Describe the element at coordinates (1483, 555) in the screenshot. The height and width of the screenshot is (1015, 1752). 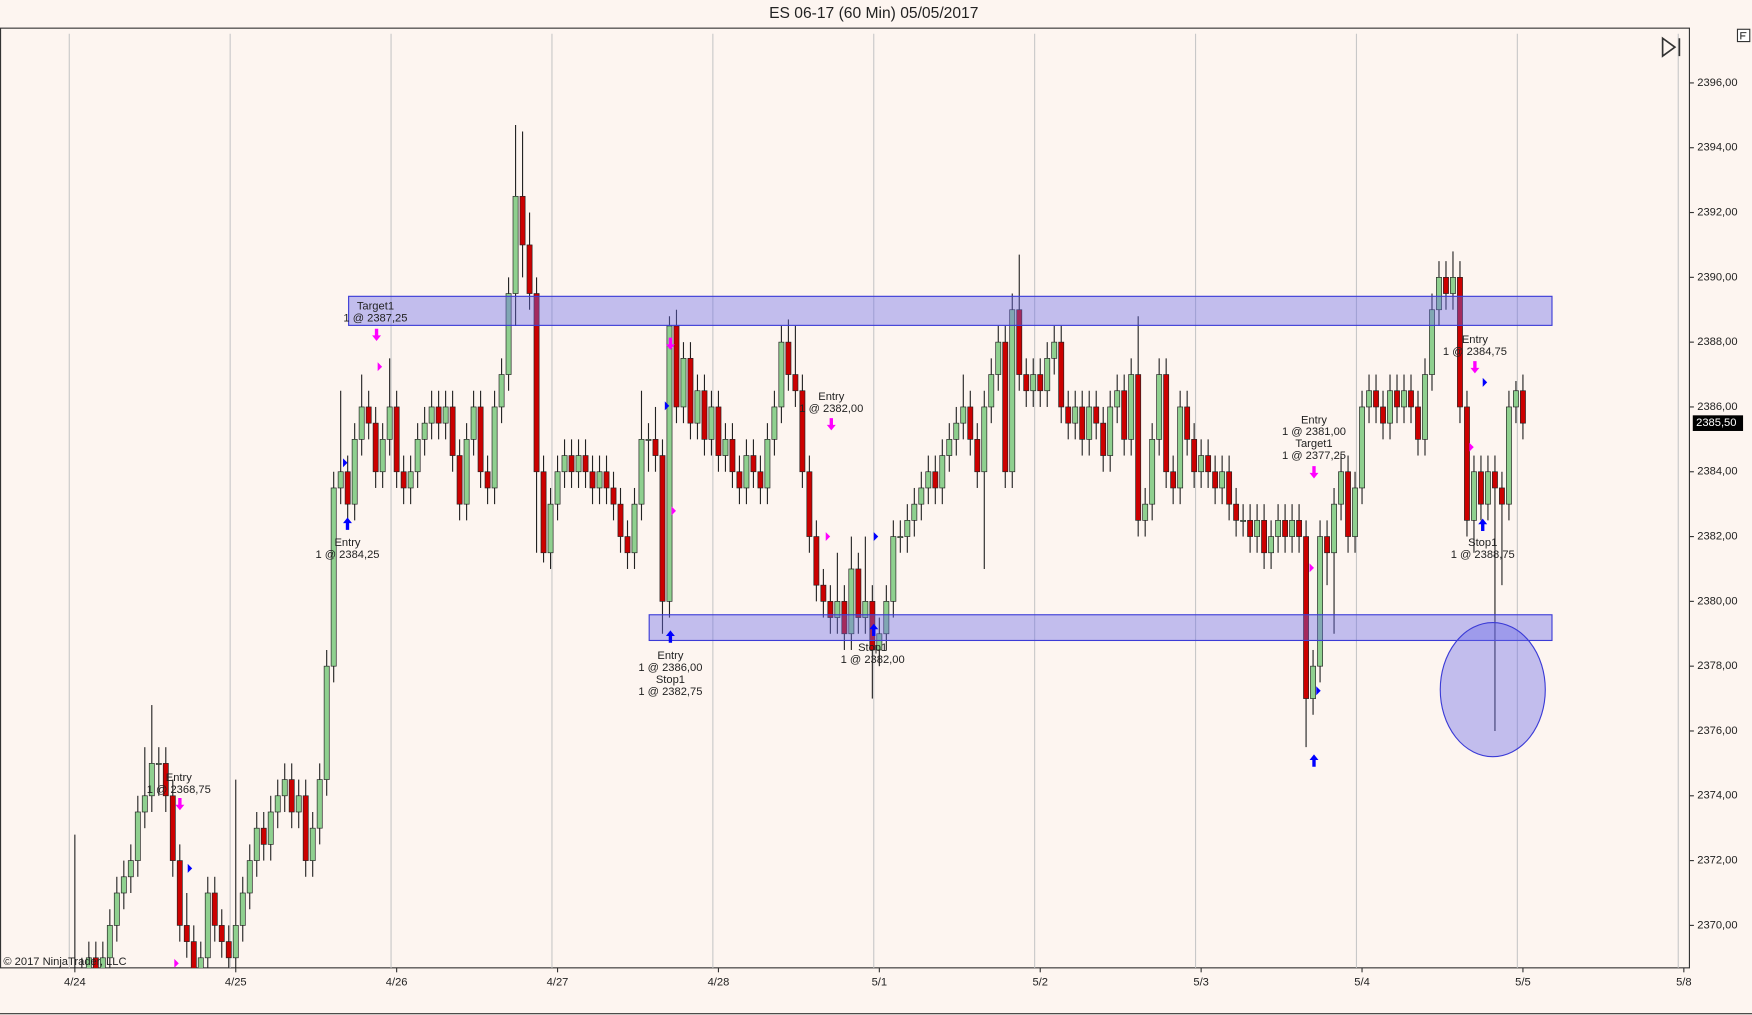
I see `trade-label: 1 @ 2388,75` at that location.